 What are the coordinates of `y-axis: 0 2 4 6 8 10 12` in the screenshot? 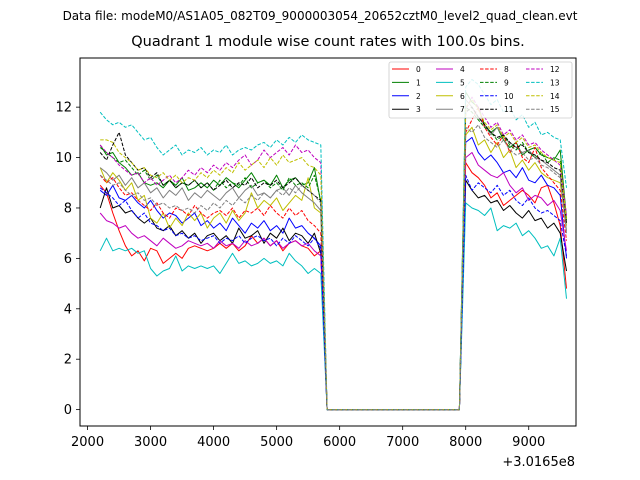 It's located at (67, 259).